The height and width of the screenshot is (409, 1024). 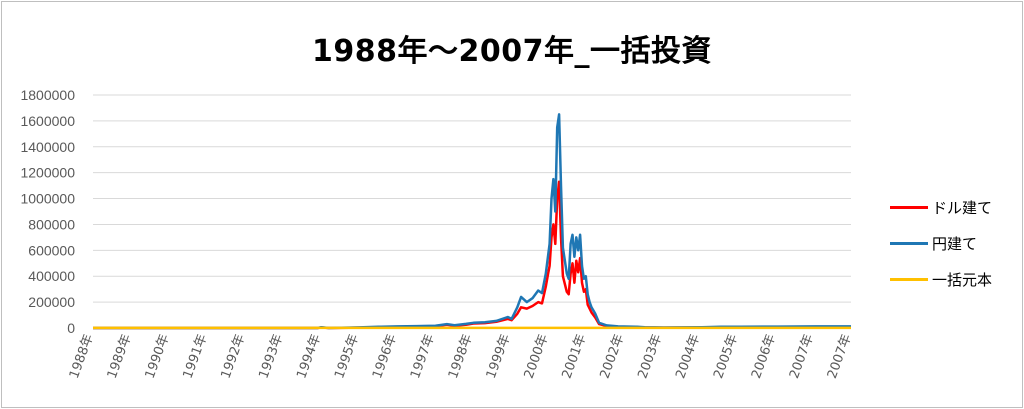 What do you see at coordinates (537, 356) in the screenshot?
I see `x-tick-label: 2000年` at bounding box center [537, 356].